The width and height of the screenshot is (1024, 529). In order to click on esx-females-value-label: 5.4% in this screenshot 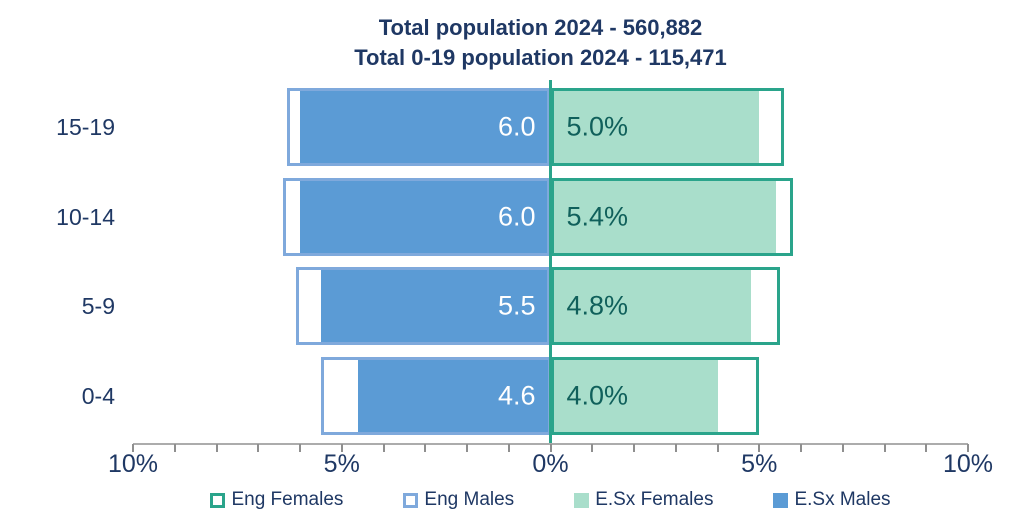, I will do `click(597, 216)`.